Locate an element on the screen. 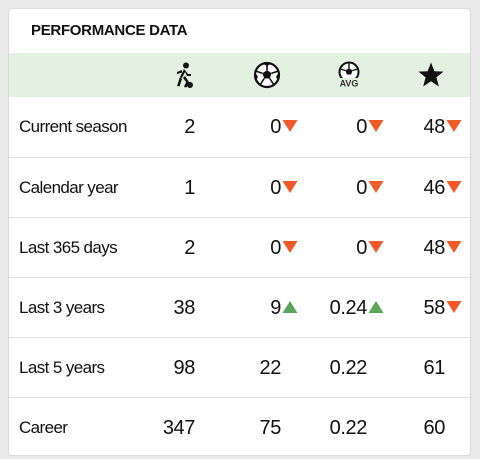 The image size is (480, 459). player-running-icon is located at coordinates (183, 75).